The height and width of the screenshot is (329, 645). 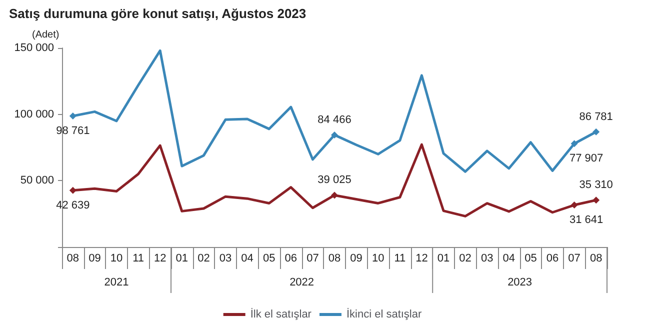 I want to click on data-label: 98 761, so click(x=73, y=130).